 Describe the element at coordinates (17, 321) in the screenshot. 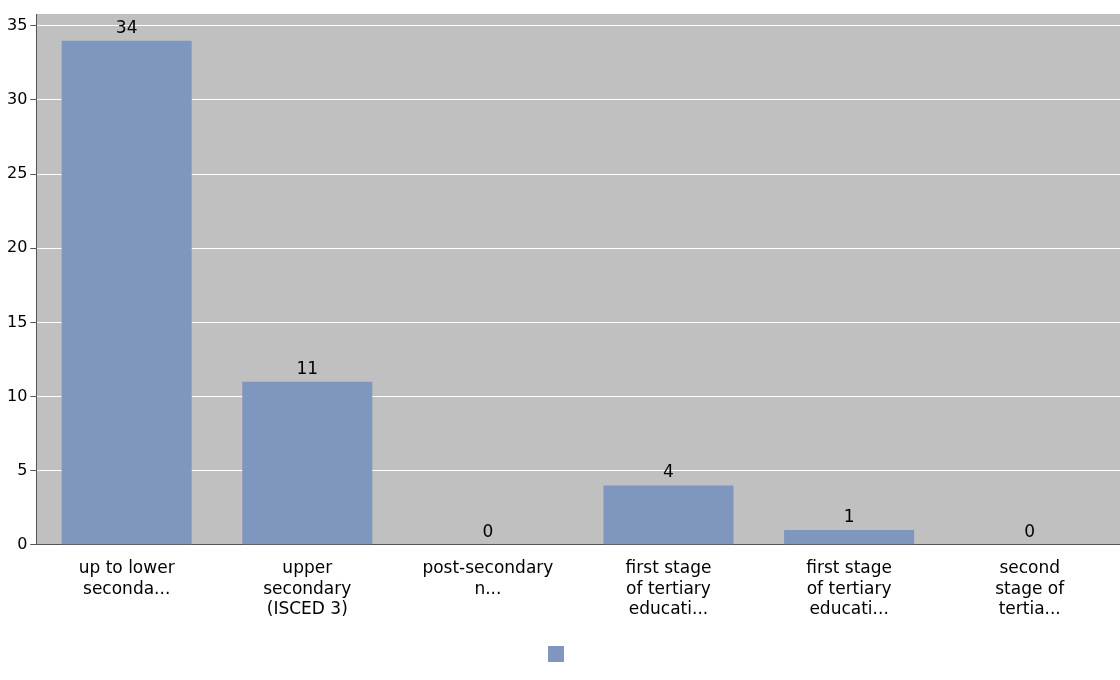

I see `y-tick-label: 15` at that location.